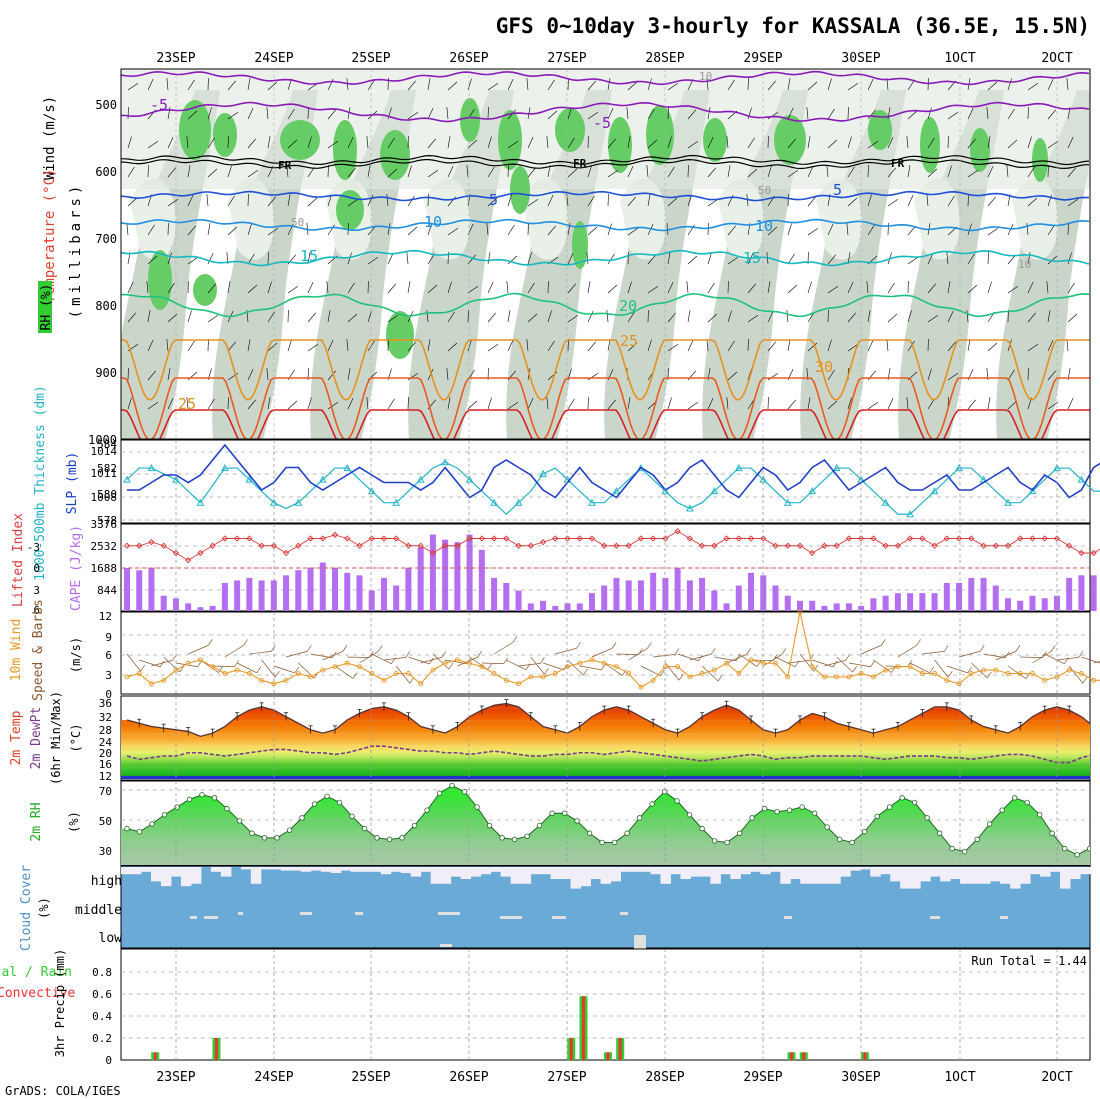 The height and width of the screenshot is (1100, 1100). What do you see at coordinates (76, 250) in the screenshot?
I see `upper-ylabel-units: (millibars)` at bounding box center [76, 250].